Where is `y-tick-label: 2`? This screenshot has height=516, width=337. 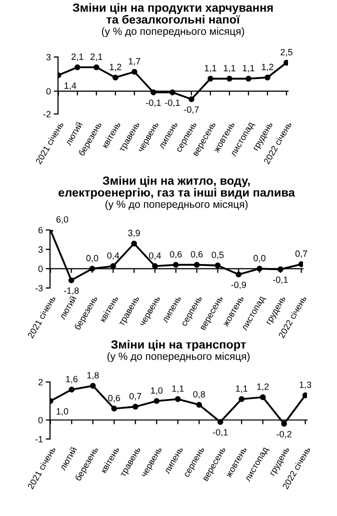
y-tick-label: 2 is located at coordinates (40, 382).